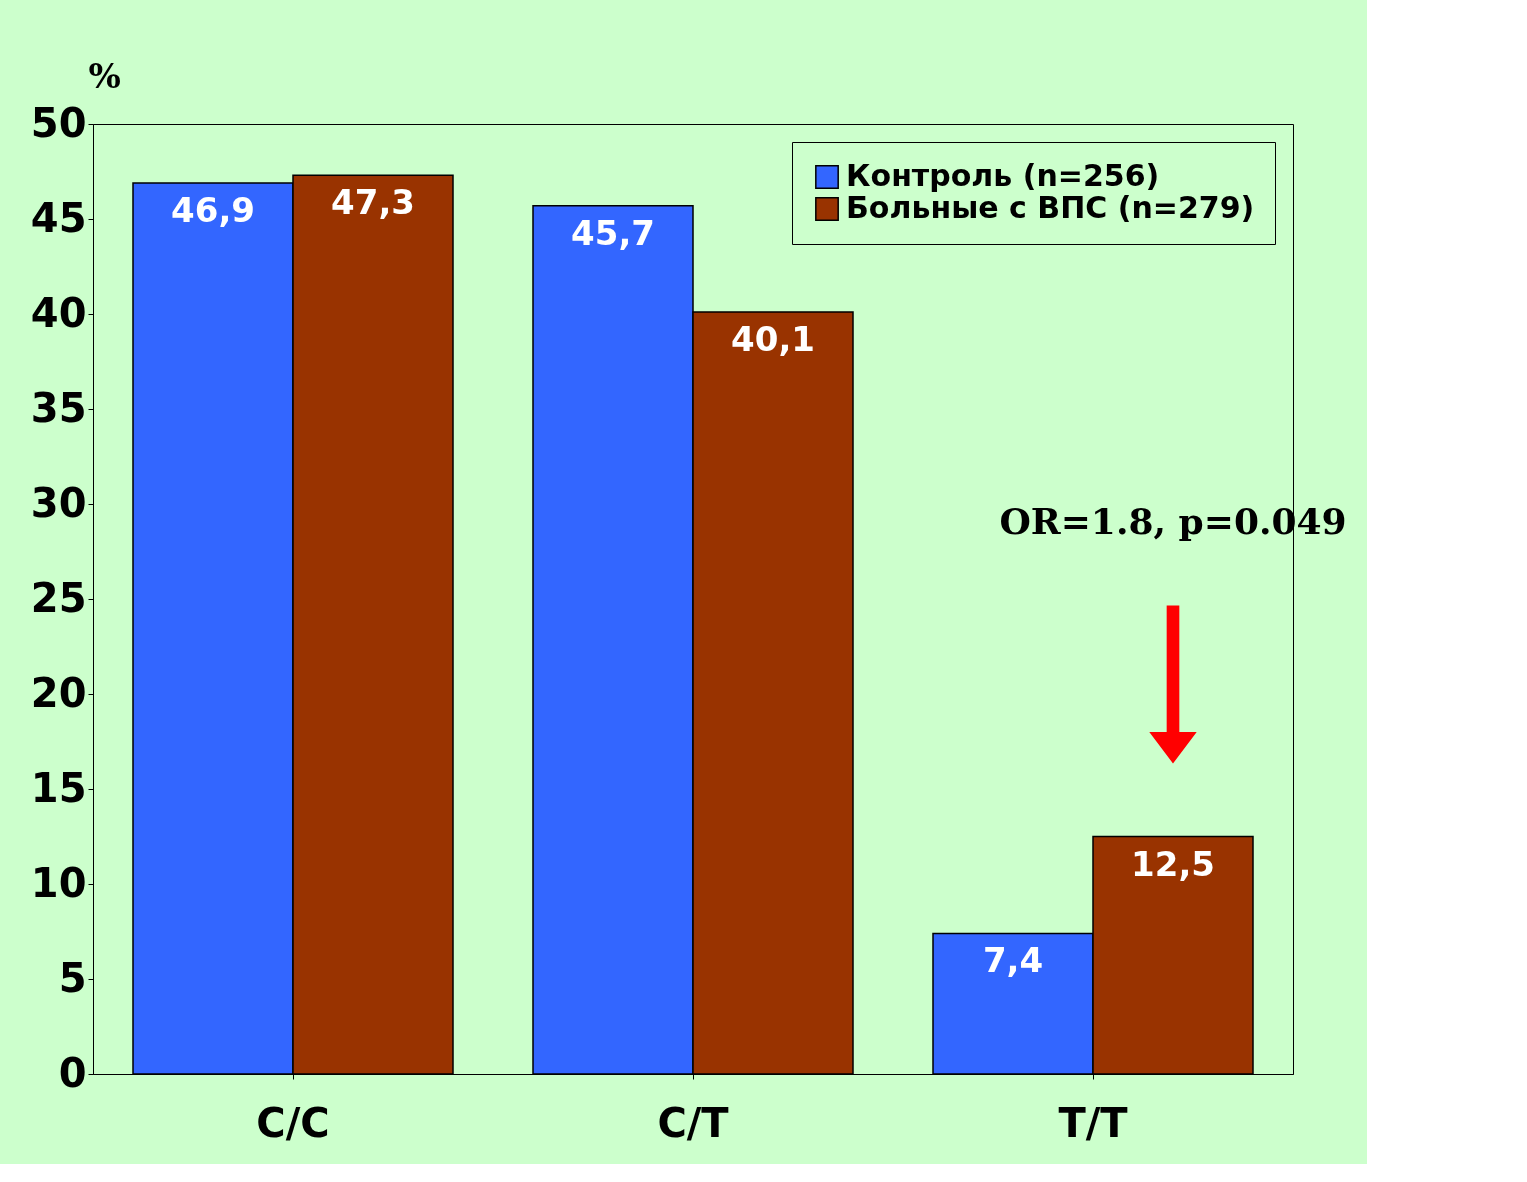  Describe the element at coordinates (693, 1122) in the screenshot. I see `x-tick-label: C/T` at that location.